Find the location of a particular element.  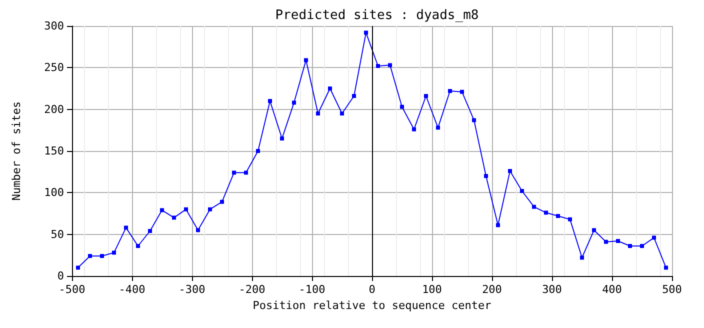

y-tick-label: 250 is located at coordinates (54, 67).